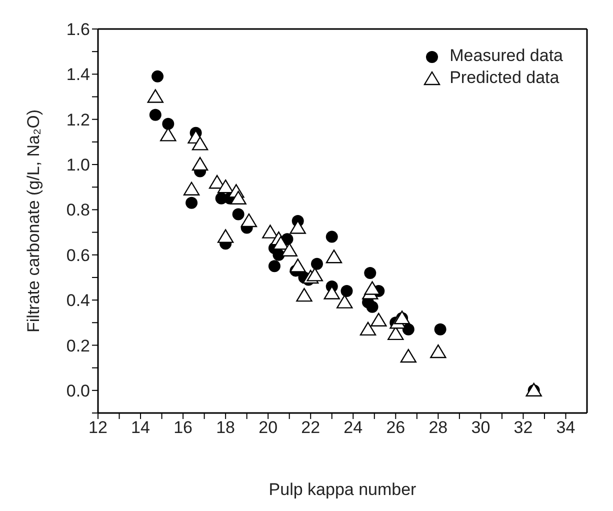 This screenshot has height=511, width=613. I want to click on y-tick-label: 0.8, so click(78, 210).